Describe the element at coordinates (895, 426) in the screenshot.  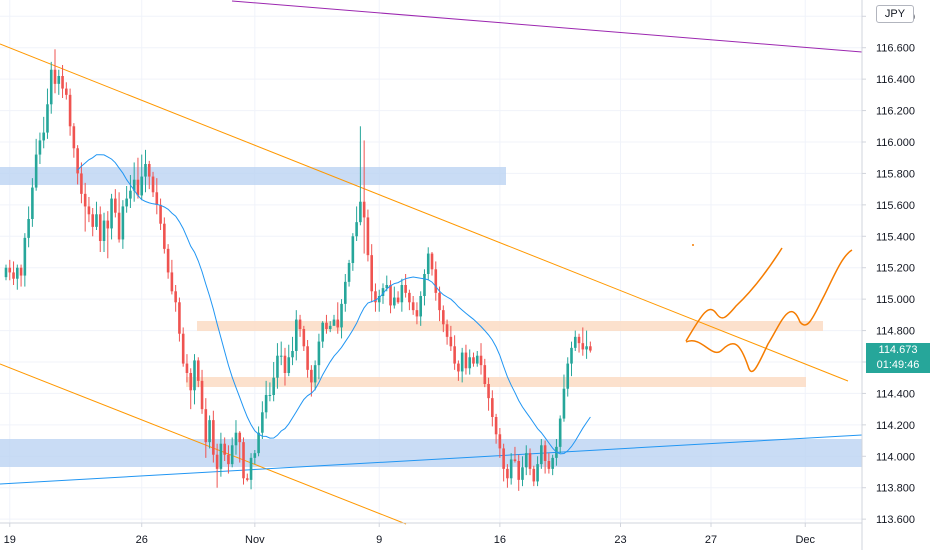
I see `price-tick-label: 114.200` at that location.